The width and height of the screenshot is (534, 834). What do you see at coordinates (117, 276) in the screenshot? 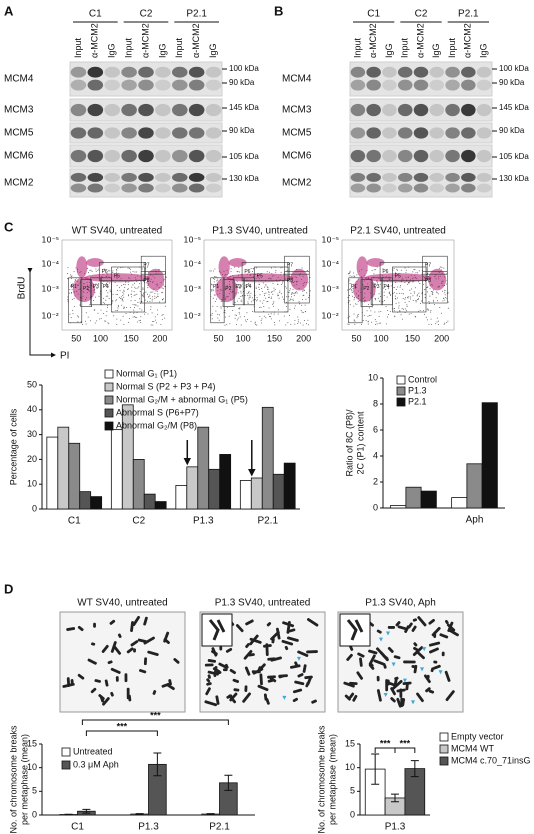
I see `gate-label: P5` at bounding box center [117, 276].